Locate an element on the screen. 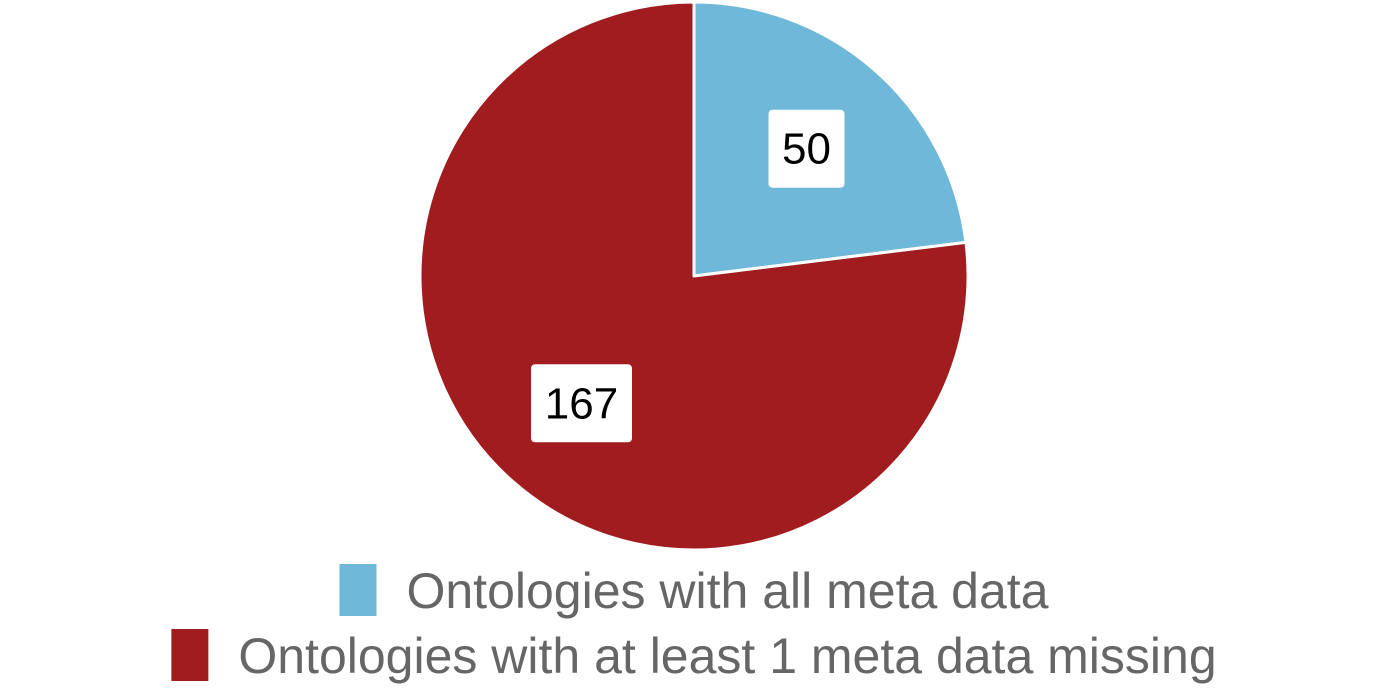 Image resolution: width=1389 pixels, height=694 pixels. data-label-2: 167 is located at coordinates (581, 403).